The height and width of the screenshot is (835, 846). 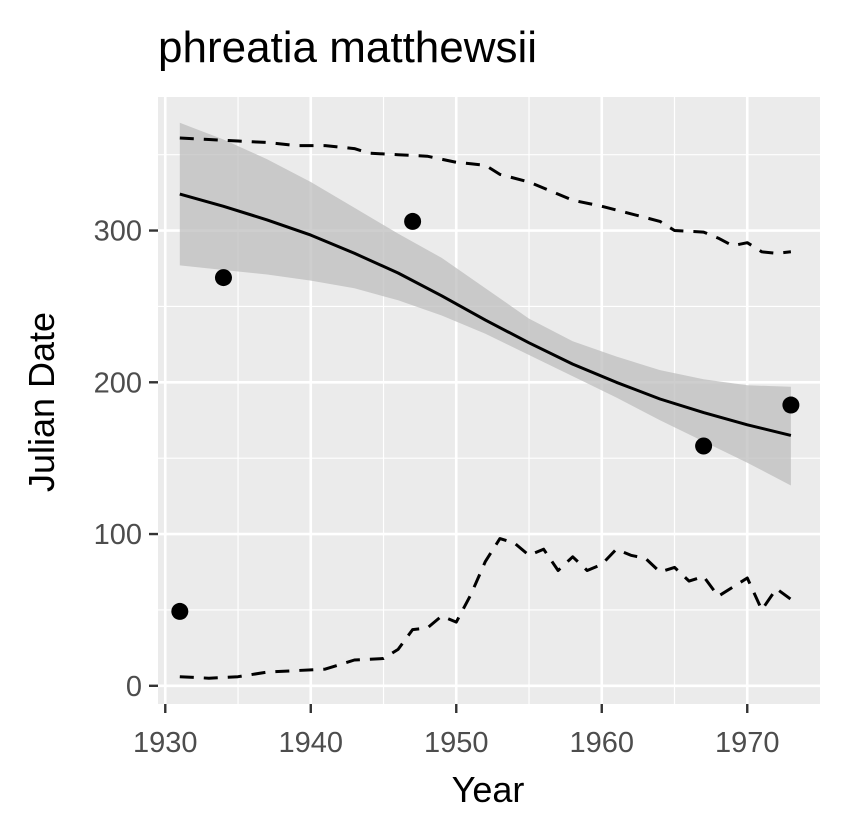 I want to click on x-tick-label: 1970, so click(x=747, y=743).